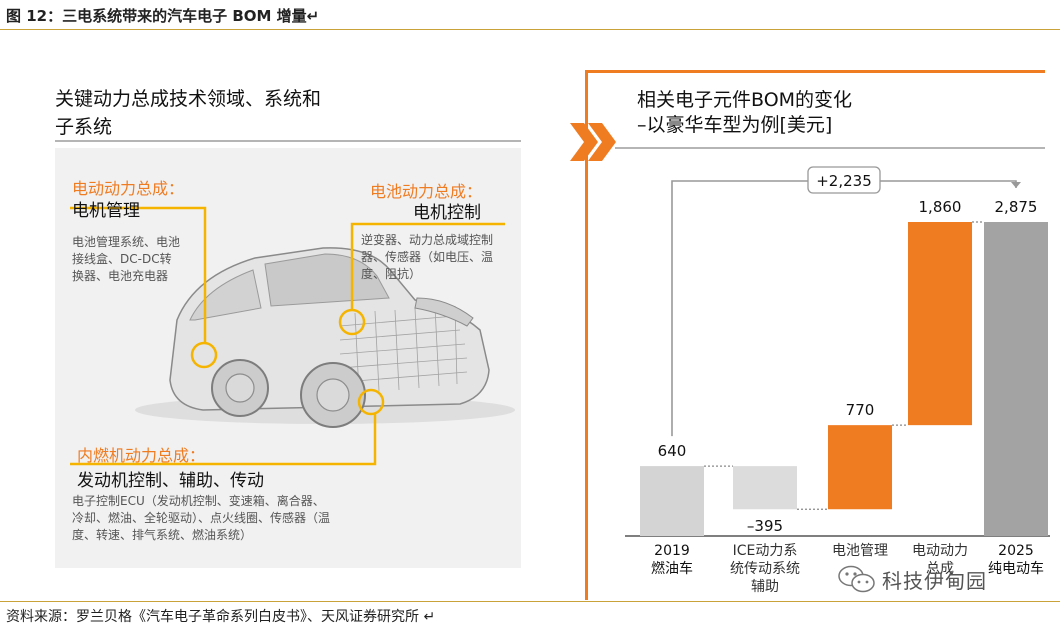  I want to click on category-label-0: 2019 燃油车, so click(672, 560).